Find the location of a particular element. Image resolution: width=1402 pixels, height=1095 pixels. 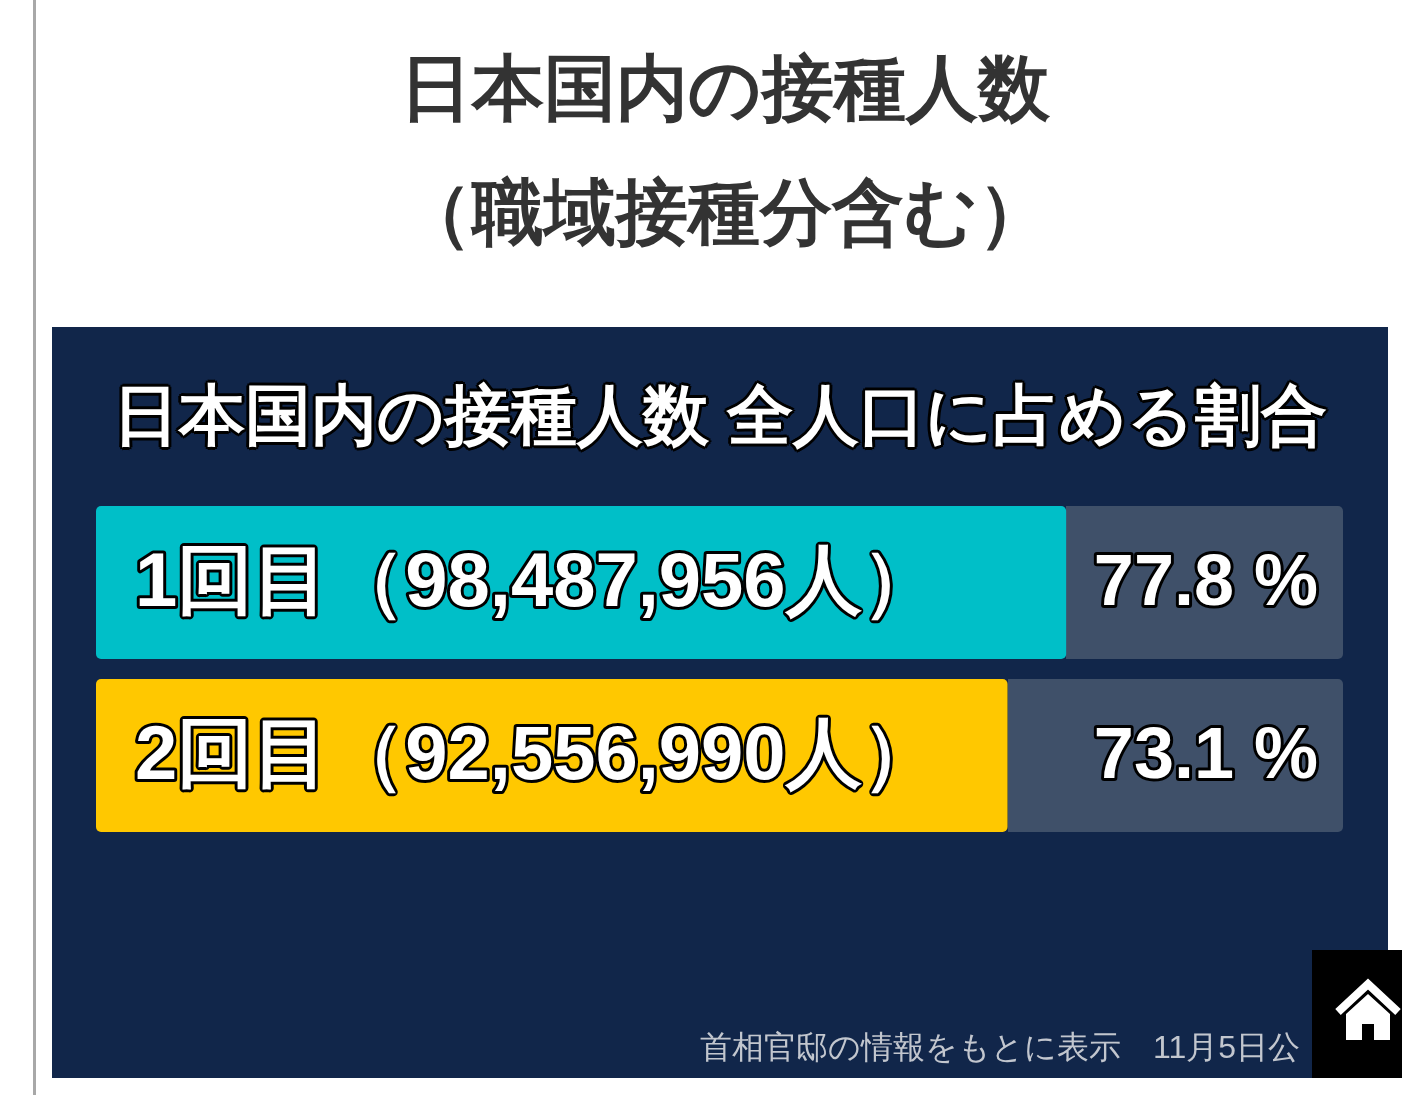

y-tick-label: 1回目（98,487,956人） is located at coordinates (536, 580).